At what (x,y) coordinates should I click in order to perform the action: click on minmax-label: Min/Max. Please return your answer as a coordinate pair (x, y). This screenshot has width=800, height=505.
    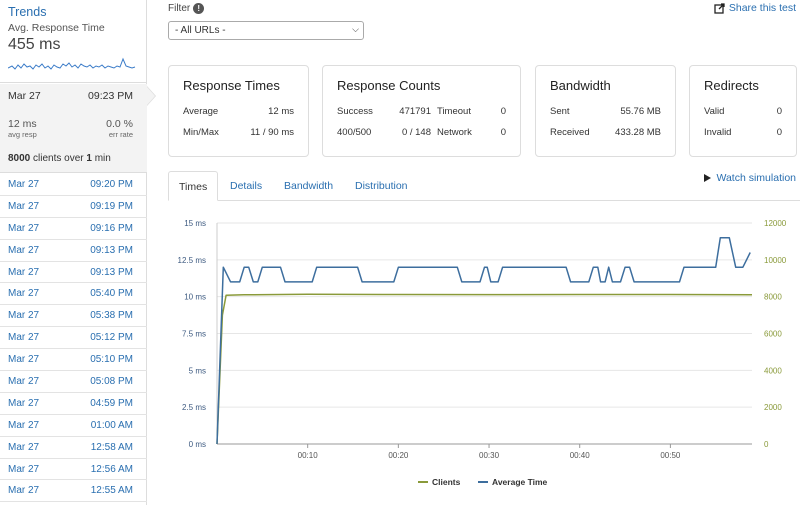
    Looking at the image, I should click on (201, 132).